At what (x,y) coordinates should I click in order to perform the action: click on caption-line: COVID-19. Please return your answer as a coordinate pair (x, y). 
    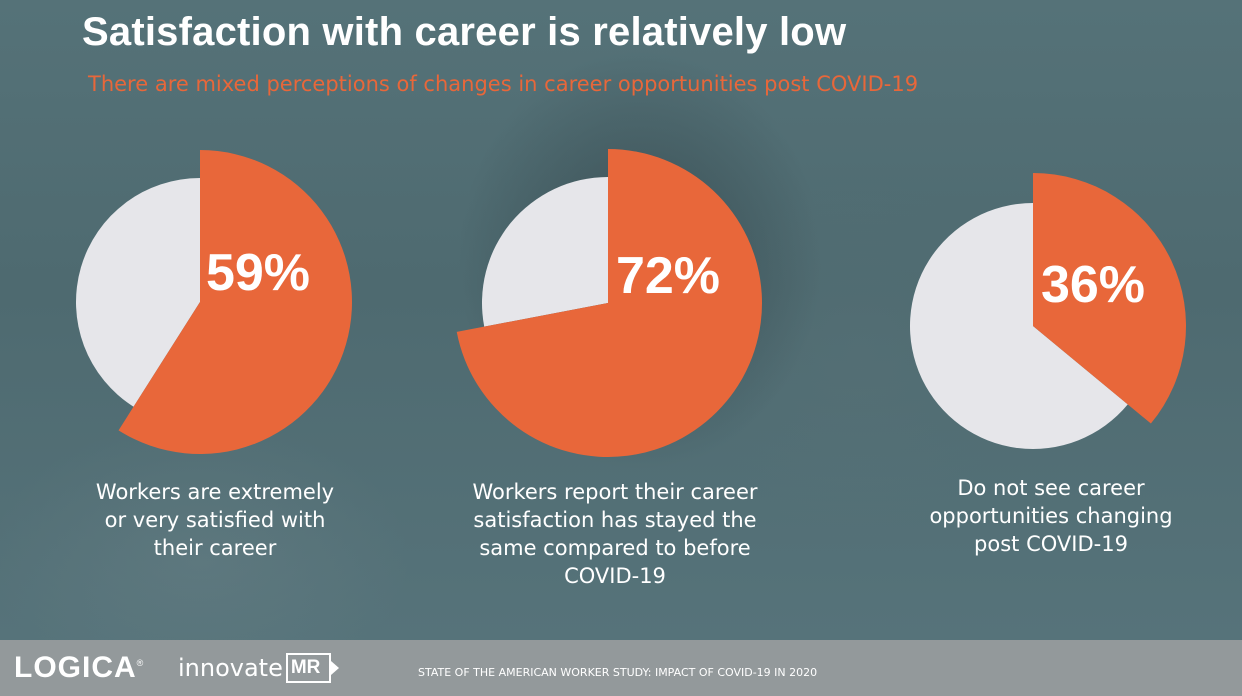
    Looking at the image, I should click on (615, 576).